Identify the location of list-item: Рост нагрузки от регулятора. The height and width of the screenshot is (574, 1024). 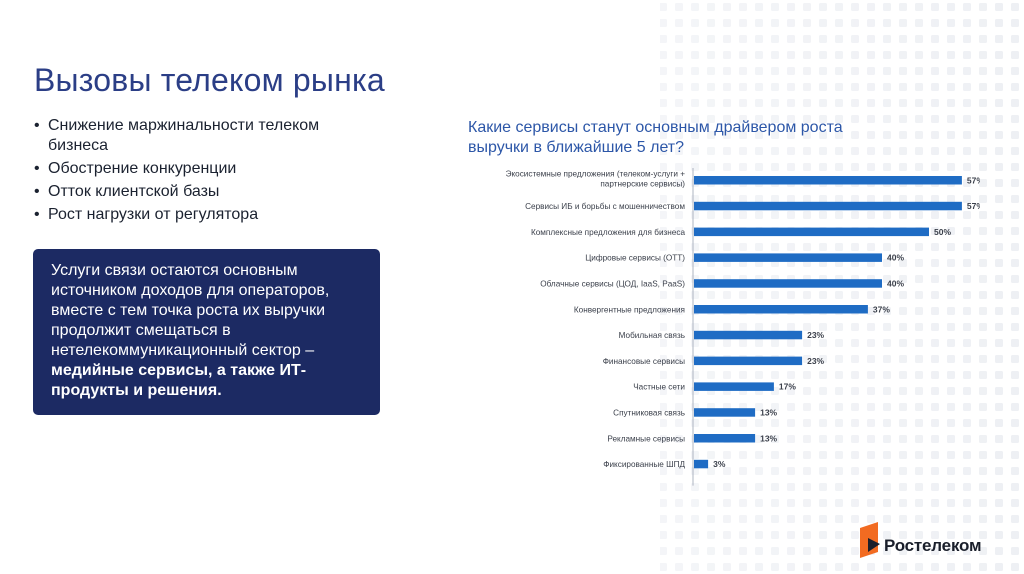
(184, 215).